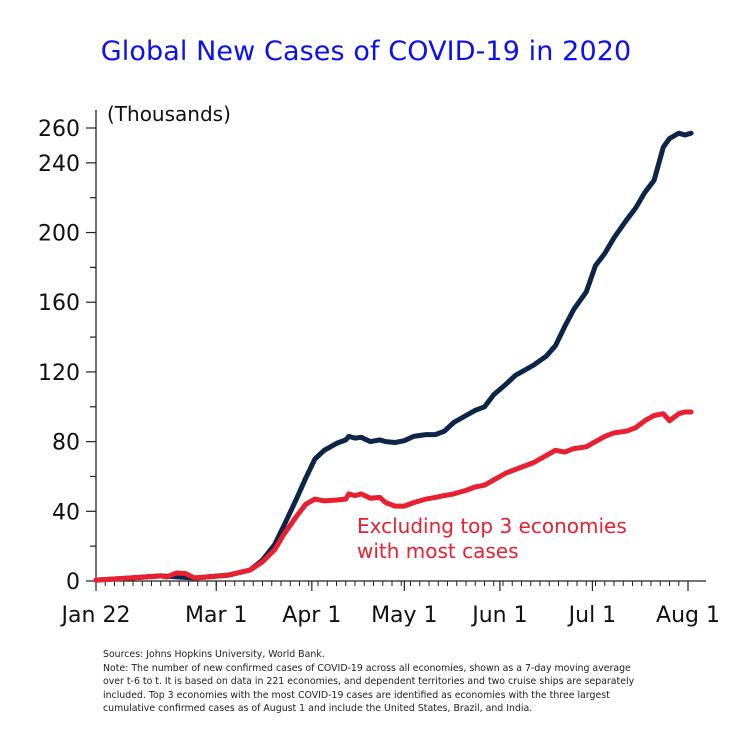 The height and width of the screenshot is (732, 732). What do you see at coordinates (216, 615) in the screenshot?
I see `x-tick-label: Mar 1` at bounding box center [216, 615].